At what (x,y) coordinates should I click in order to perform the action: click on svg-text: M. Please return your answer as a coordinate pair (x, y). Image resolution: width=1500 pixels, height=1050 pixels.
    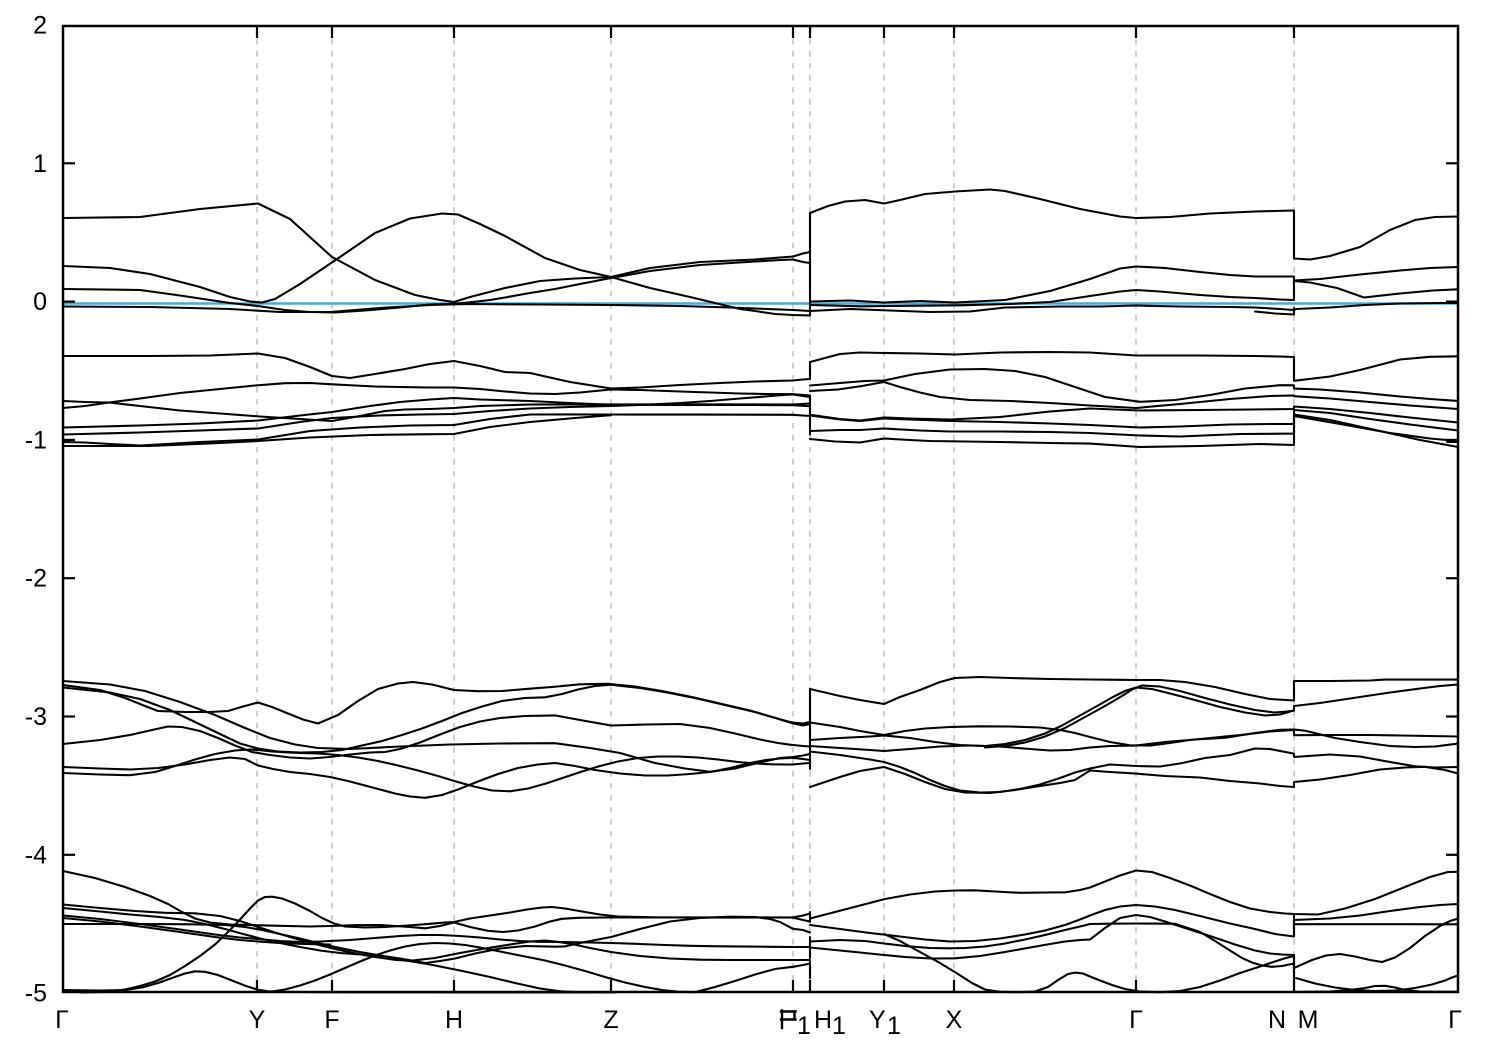
    Looking at the image, I should click on (1308, 1020).